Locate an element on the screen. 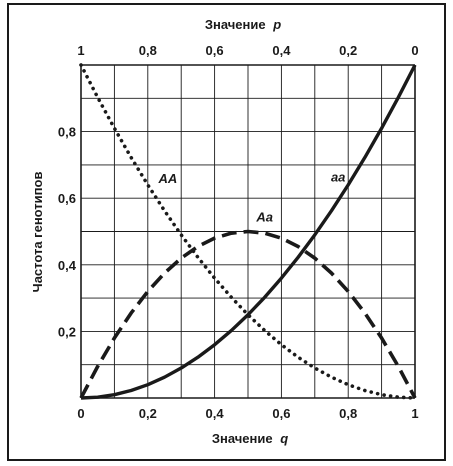 Image resolution: width=453 pixels, height=466 pixels. top-tick-label: 1 is located at coordinates (80, 50).